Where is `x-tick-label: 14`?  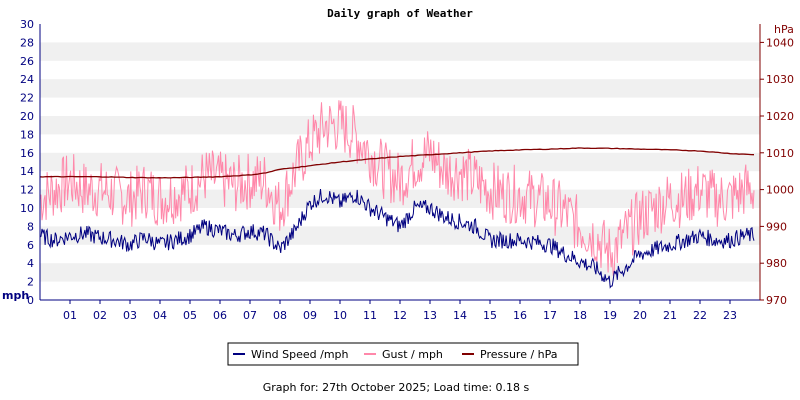
x-tick-label: 14 is located at coordinates (460, 315).